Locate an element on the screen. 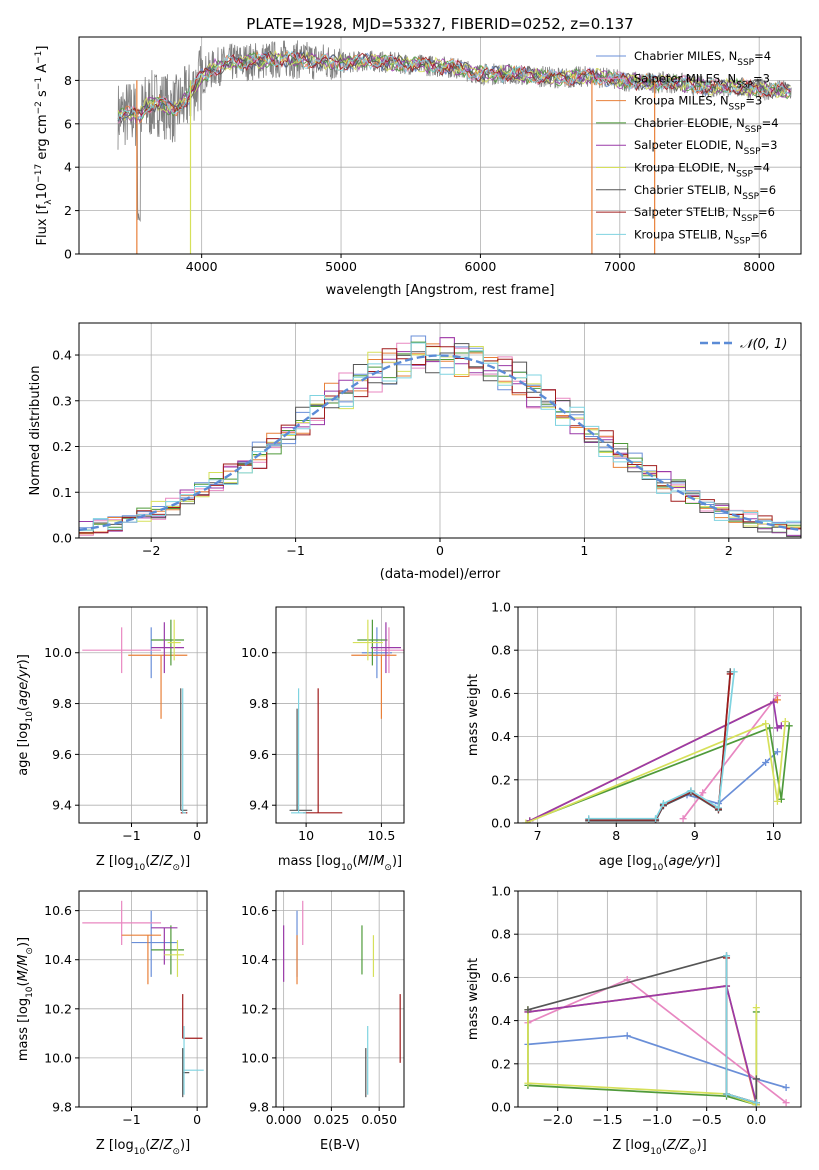  y-axis-label: mass weight is located at coordinates (473, 999).